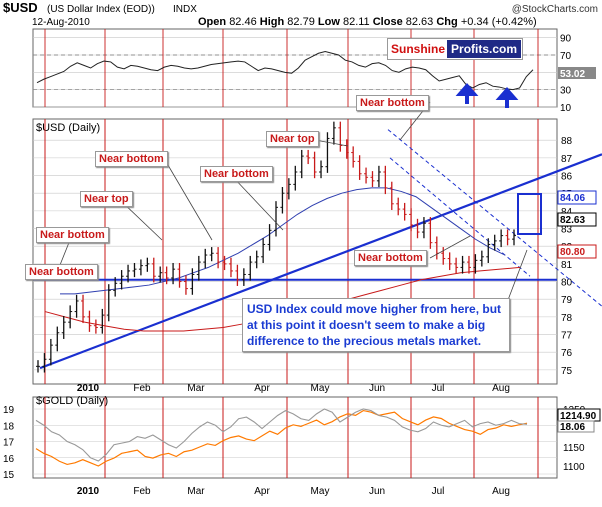 The width and height of the screenshot is (602, 507). I want to click on date-label: 12-Aug-2010, so click(61, 22).